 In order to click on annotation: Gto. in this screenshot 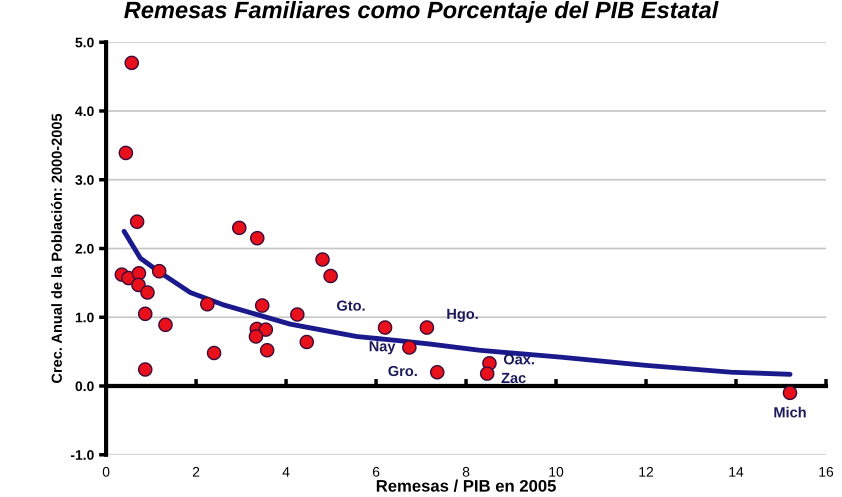, I will do `click(351, 305)`.